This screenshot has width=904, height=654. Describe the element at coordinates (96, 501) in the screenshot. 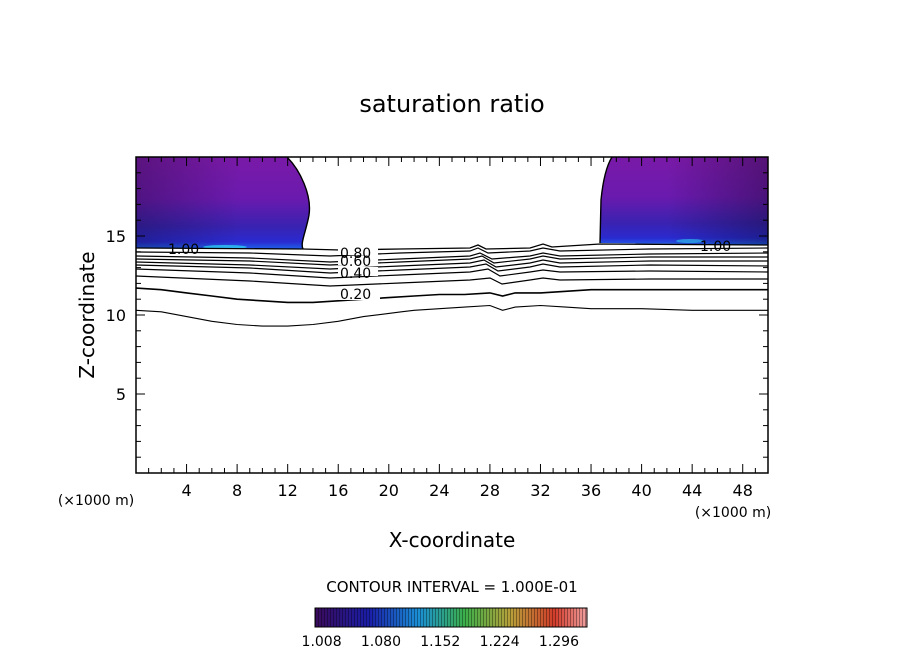

I see `x-axis-unit-left: (×1000 m)` at that location.